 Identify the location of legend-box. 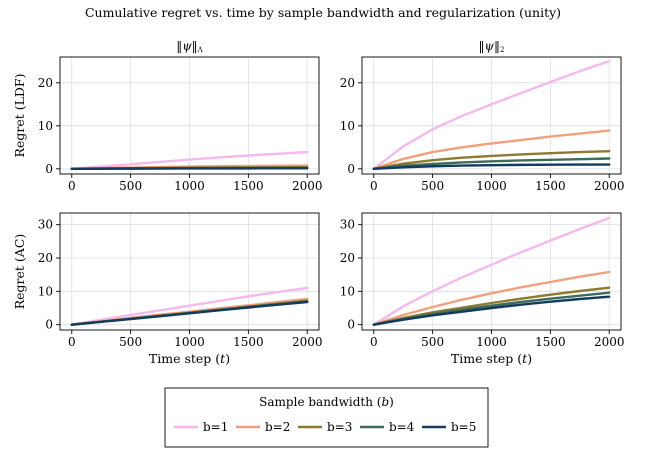
(326, 417).